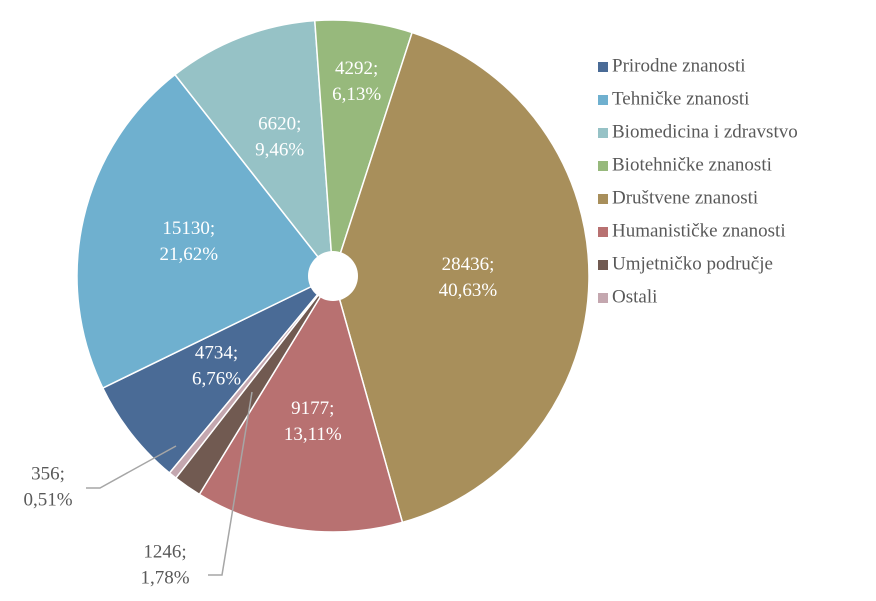 Image resolution: width=876 pixels, height=601 pixels. I want to click on data-label: 4734;, so click(216, 353).